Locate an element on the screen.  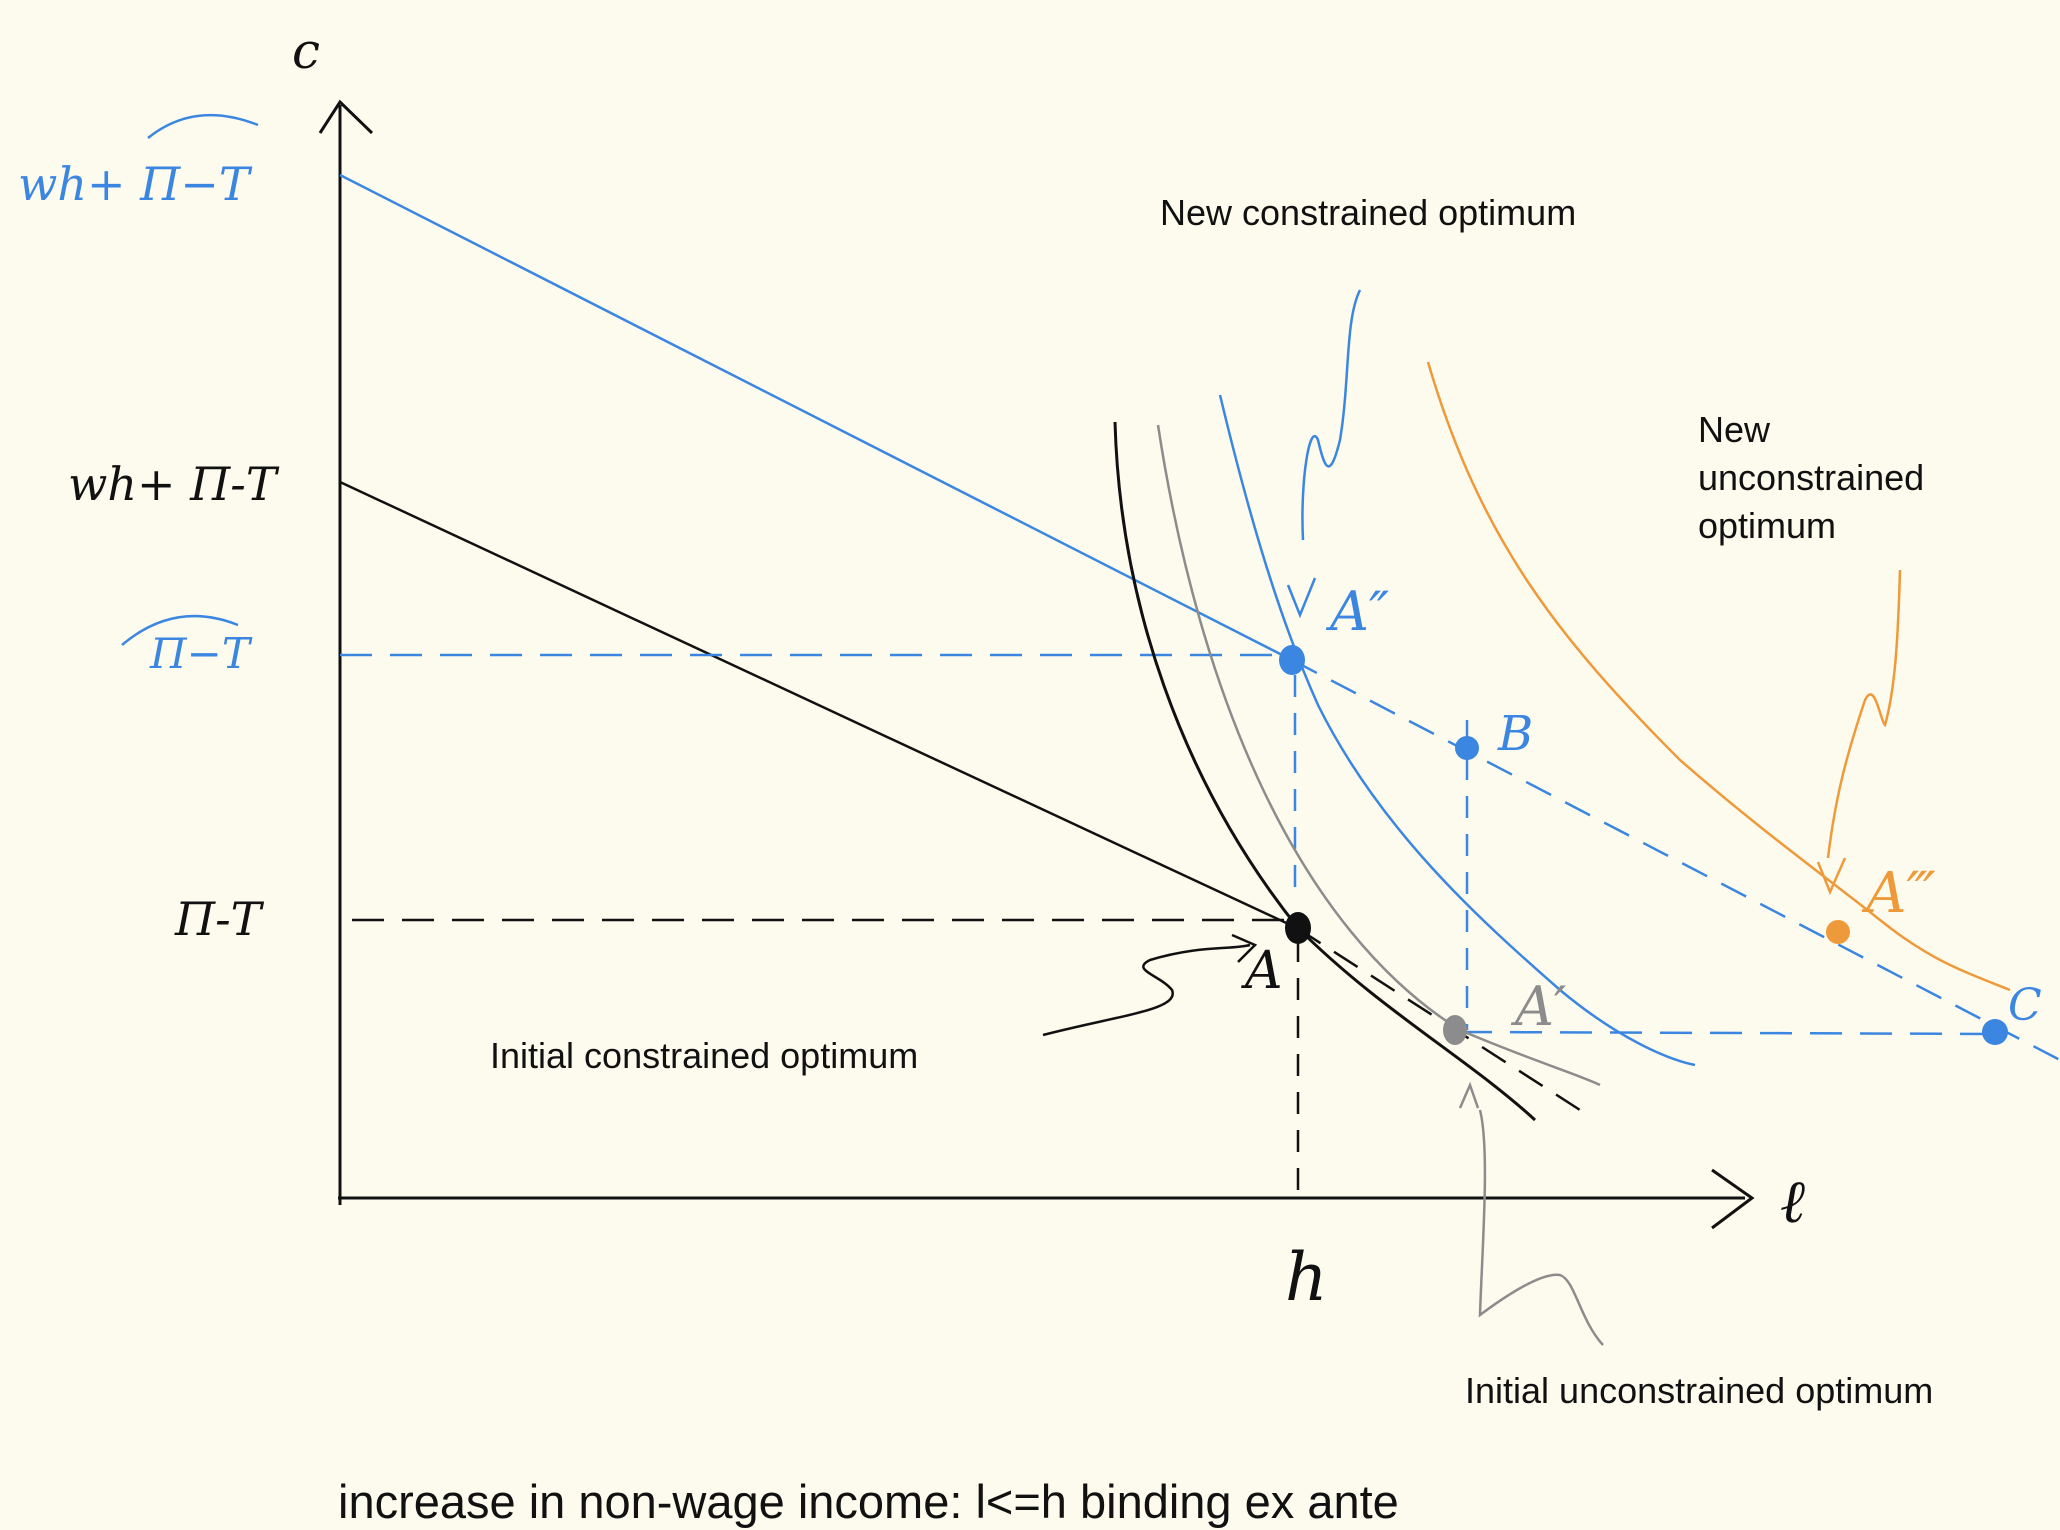
label-c: C is located at coordinates (2025, 1005).